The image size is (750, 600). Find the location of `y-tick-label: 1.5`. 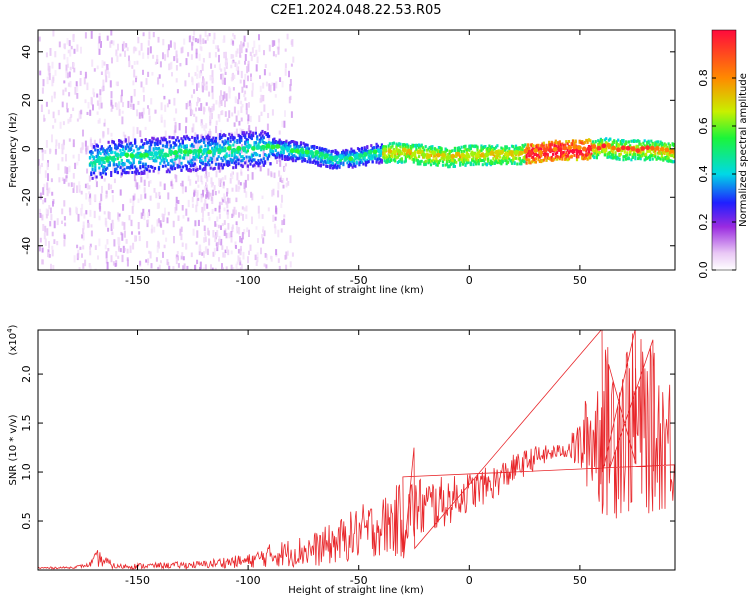

y-tick-label: 1.5 is located at coordinates (26, 423).